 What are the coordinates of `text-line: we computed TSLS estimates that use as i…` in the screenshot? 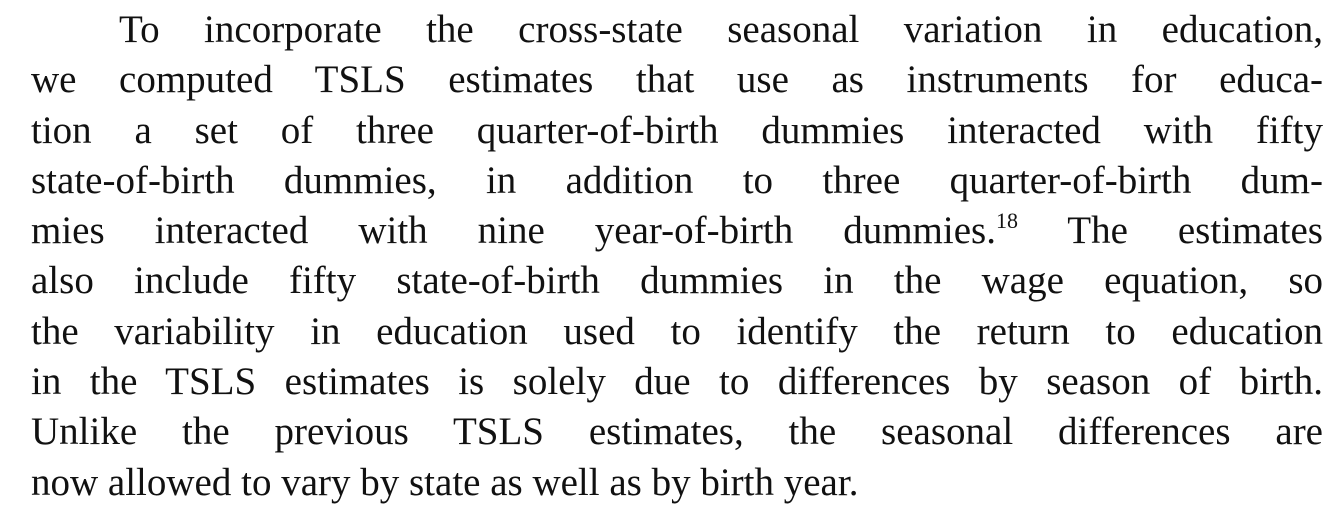 It's located at (677, 80).